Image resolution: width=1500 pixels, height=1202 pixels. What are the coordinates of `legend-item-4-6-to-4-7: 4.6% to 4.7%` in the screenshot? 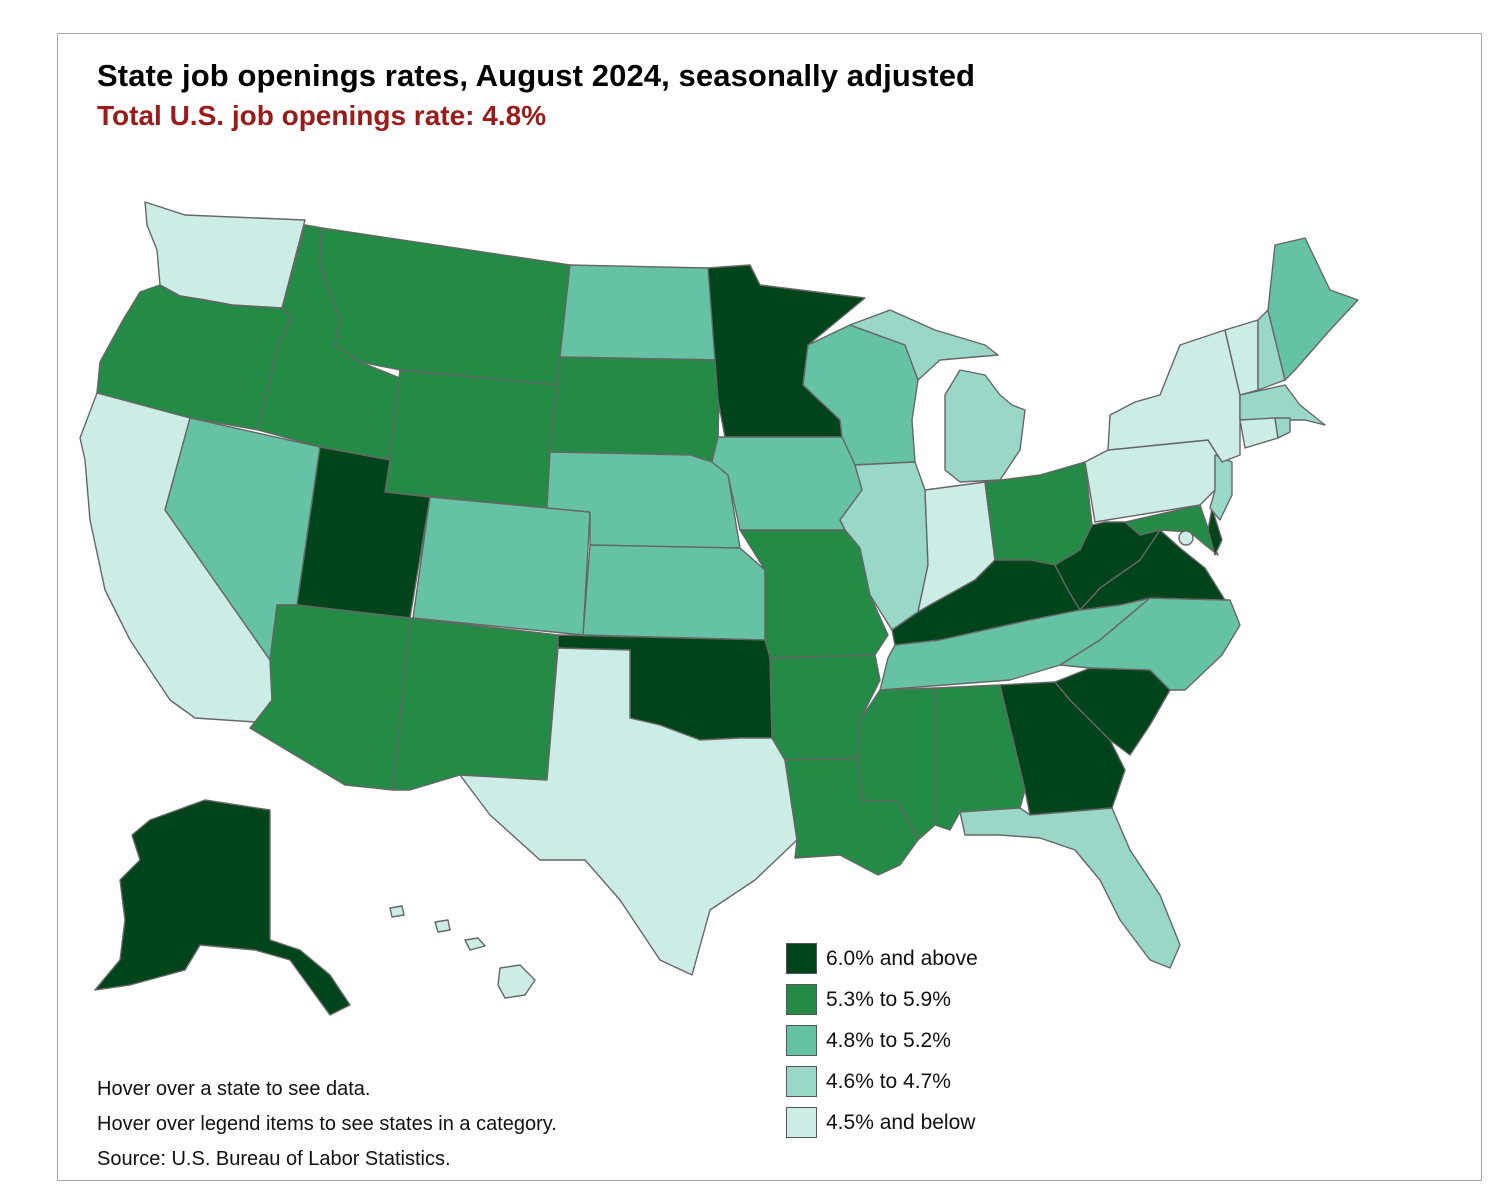 It's located at (882, 1081).